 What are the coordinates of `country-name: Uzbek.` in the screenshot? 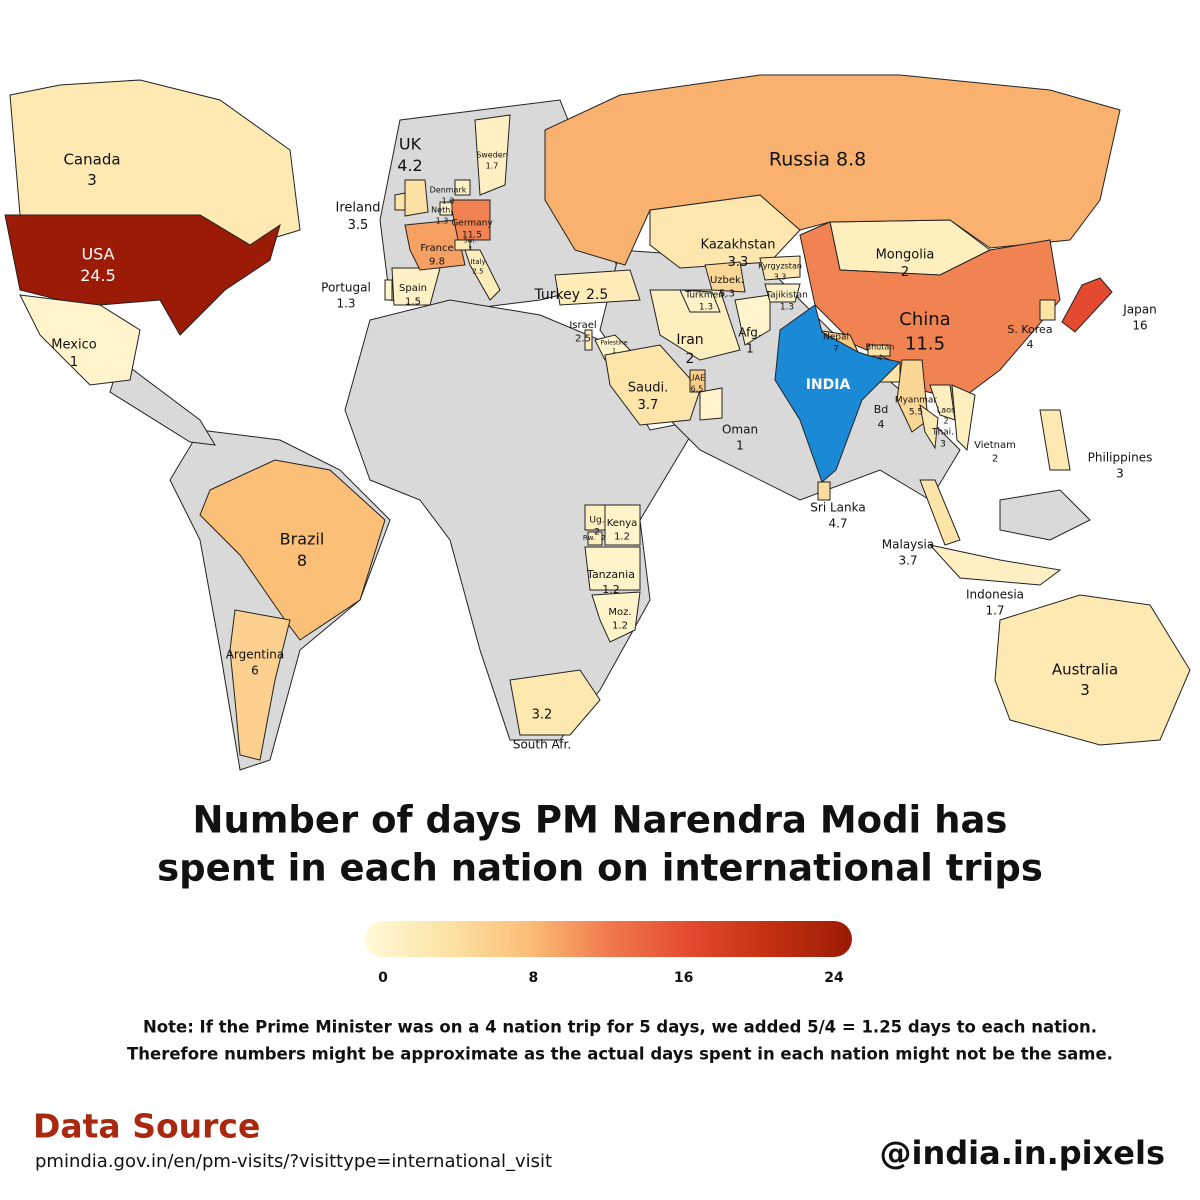 It's located at (727, 280).